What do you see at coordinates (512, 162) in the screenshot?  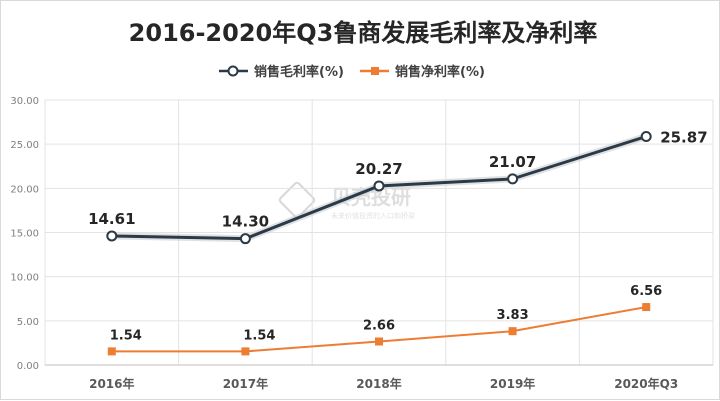 I see `data-label: 21.07` at bounding box center [512, 162].